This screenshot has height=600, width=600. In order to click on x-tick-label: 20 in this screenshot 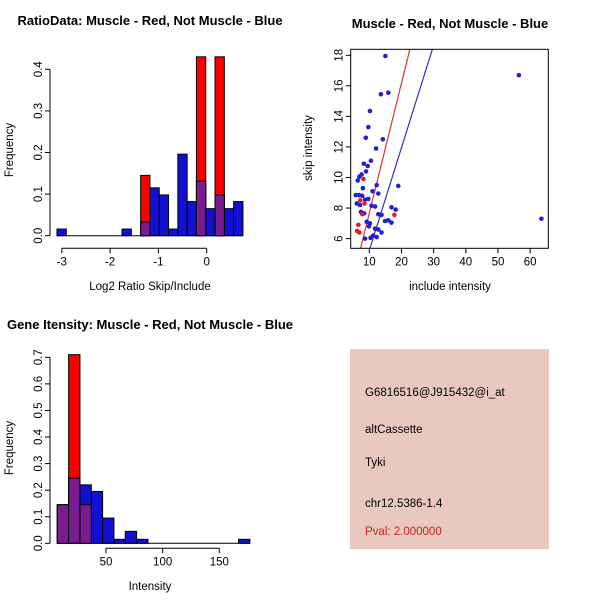, I will do `click(401, 262)`.